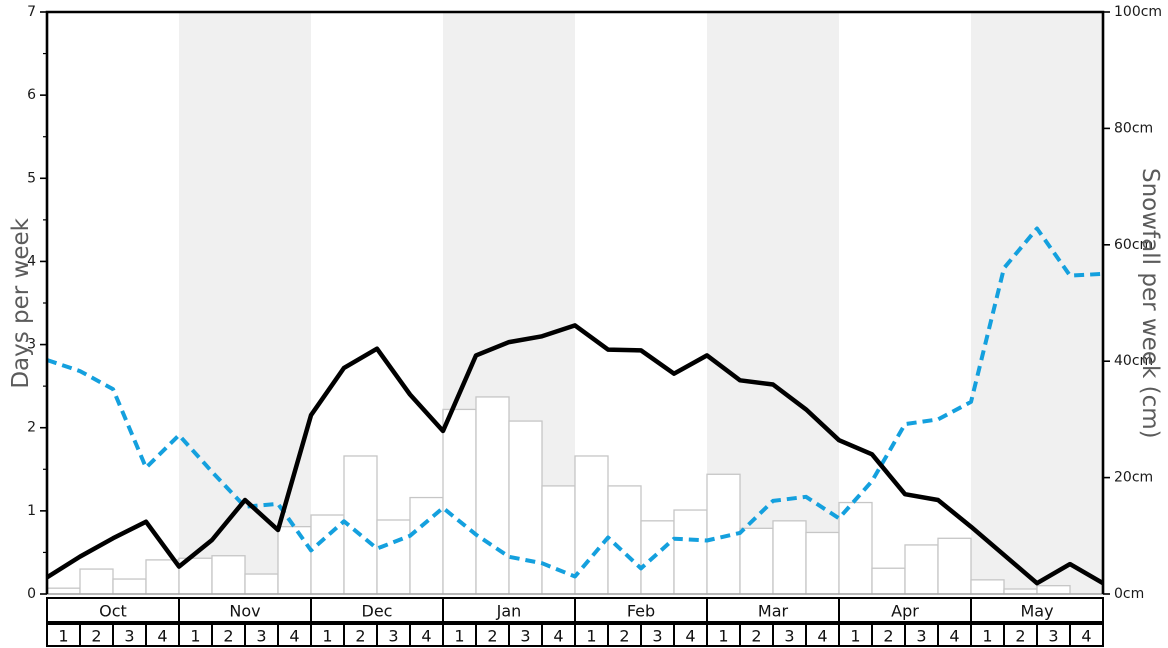 The image size is (1168, 648). I want to click on left-axis-tick-label: 6, so click(31, 95).